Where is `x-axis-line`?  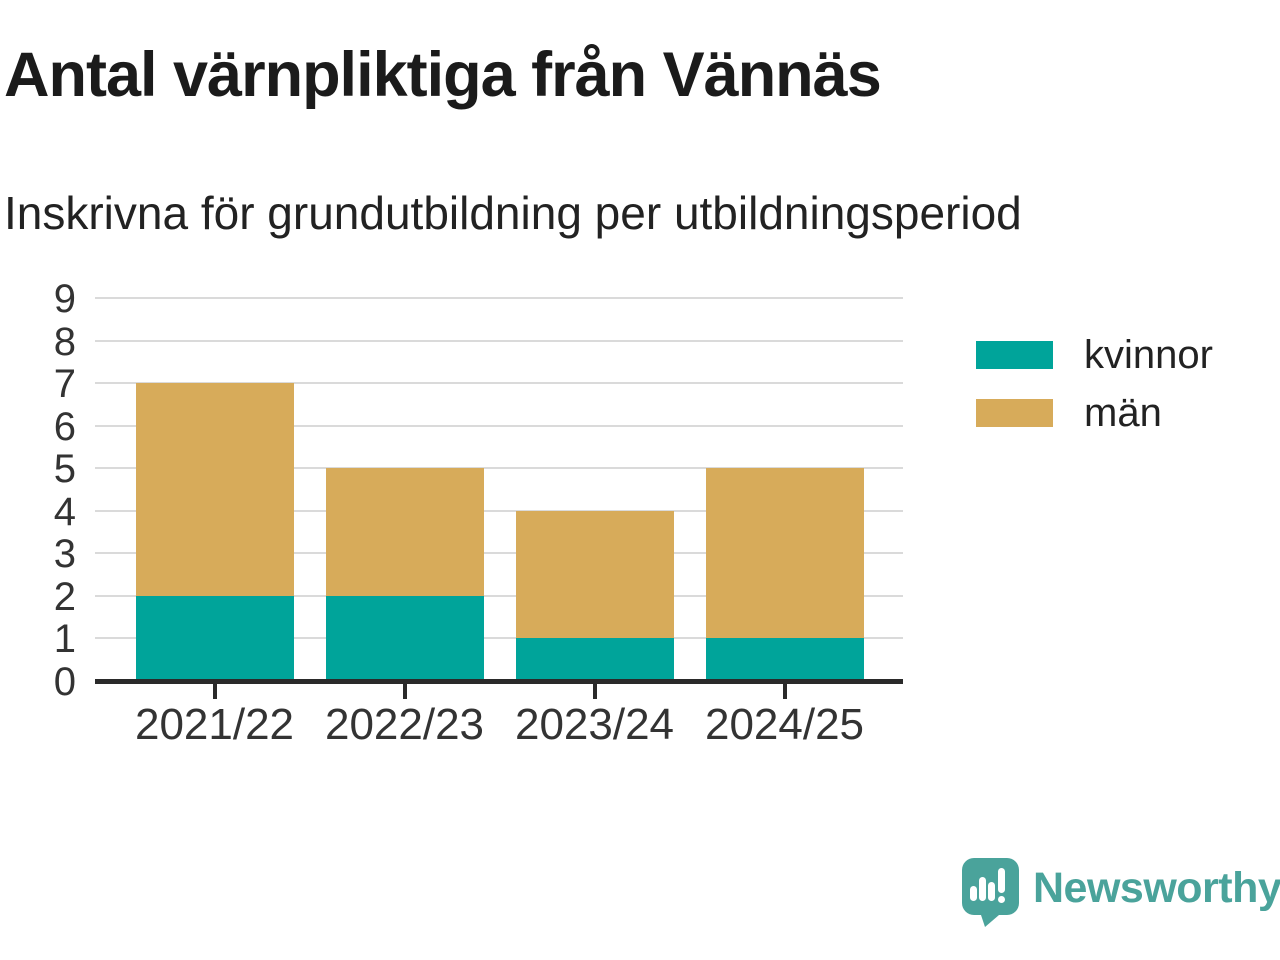
x-axis-line is located at coordinates (499, 681).